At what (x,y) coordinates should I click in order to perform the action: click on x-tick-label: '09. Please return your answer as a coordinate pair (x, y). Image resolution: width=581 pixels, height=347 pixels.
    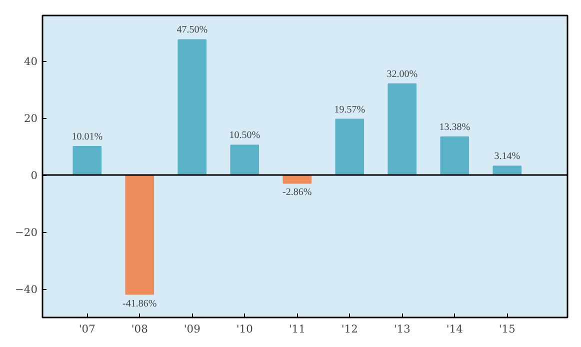
    Looking at the image, I should click on (192, 329).